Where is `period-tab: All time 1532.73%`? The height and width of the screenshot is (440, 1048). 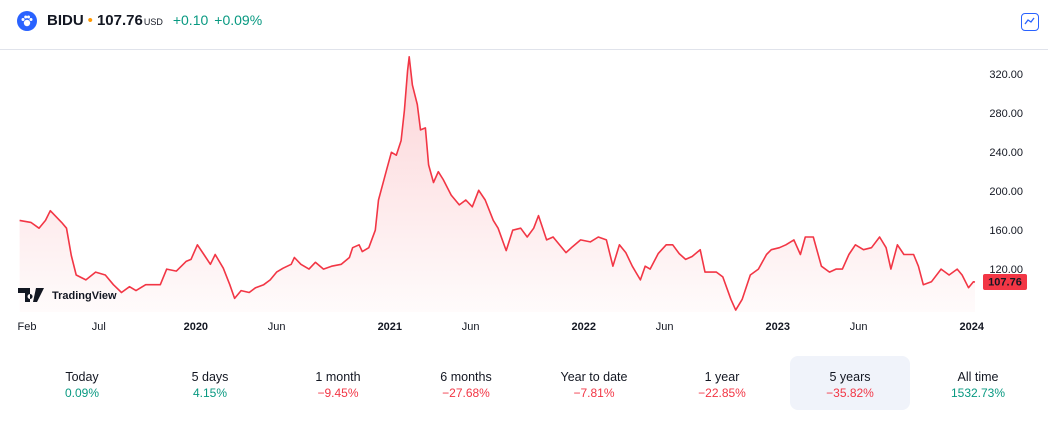 period-tab: All time 1532.73% is located at coordinates (978, 383).